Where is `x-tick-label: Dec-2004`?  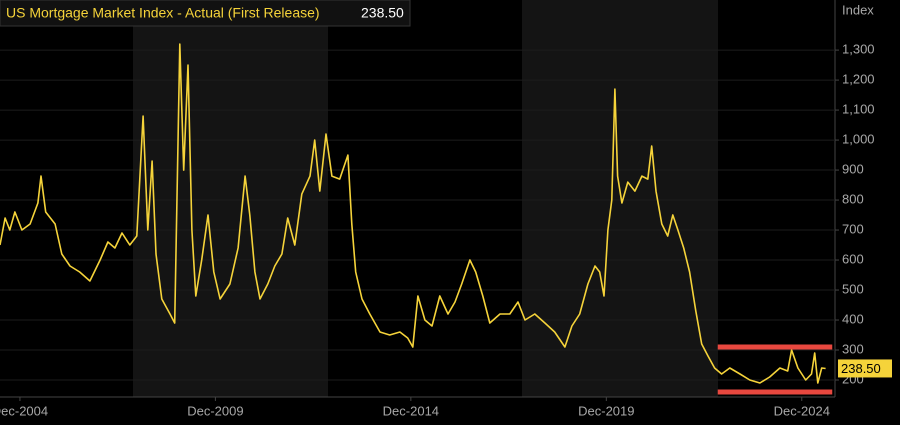
x-tick-label: Dec-2004 is located at coordinates (24, 410).